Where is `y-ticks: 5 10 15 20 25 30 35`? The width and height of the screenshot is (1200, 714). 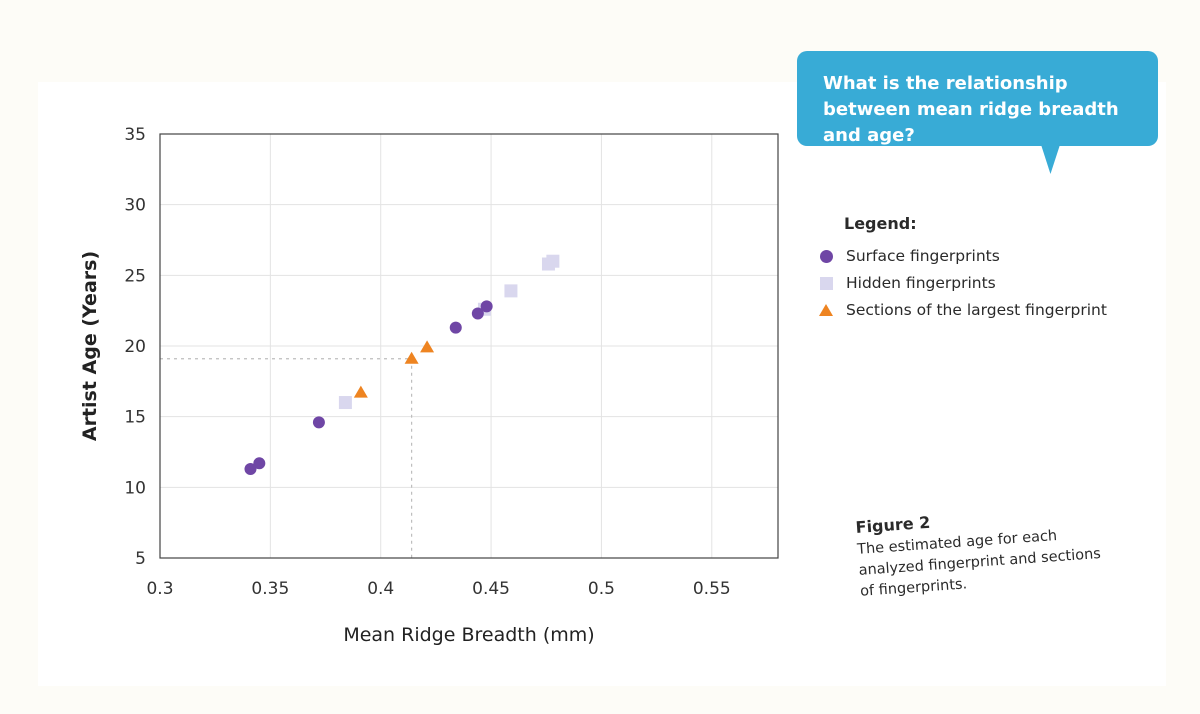 y-ticks: 5 10 15 20 25 30 35 is located at coordinates (135, 347).